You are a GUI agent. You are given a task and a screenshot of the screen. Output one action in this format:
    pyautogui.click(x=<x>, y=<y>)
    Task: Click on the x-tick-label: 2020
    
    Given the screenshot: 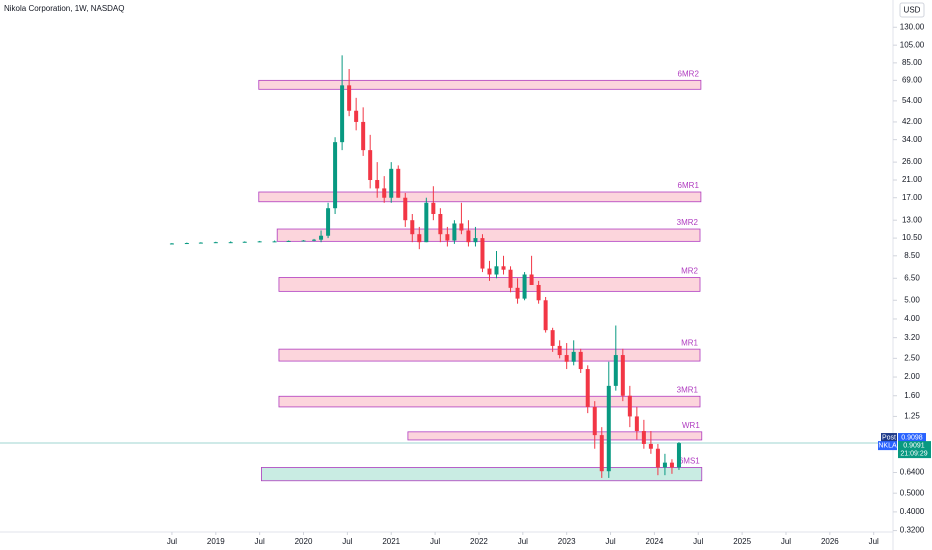 What is the action you would take?
    pyautogui.click(x=304, y=541)
    